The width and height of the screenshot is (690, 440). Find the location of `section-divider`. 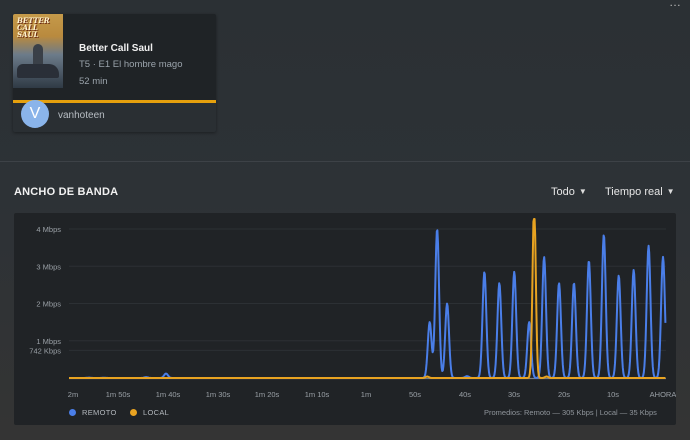

section-divider is located at coordinates (345, 161).